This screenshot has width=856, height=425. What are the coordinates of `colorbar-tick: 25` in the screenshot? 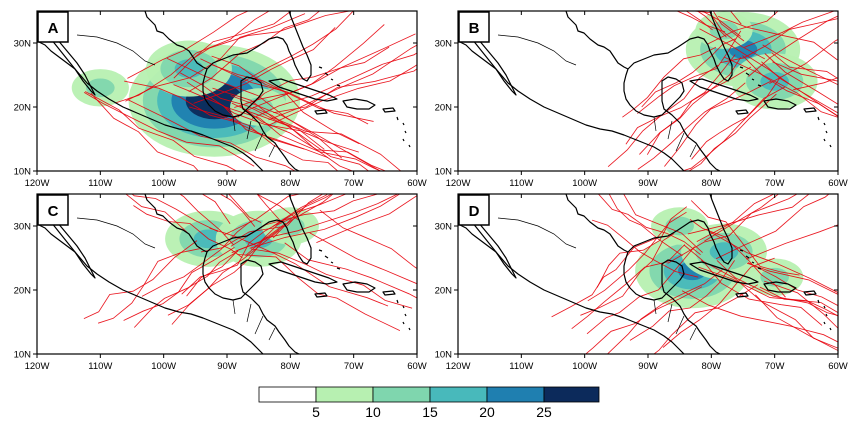 It's located at (544, 412).